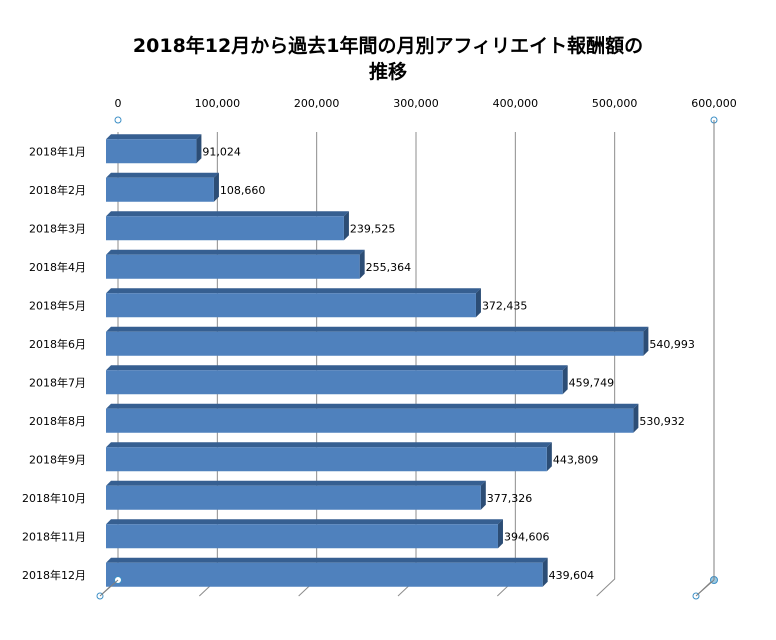 The height and width of the screenshot is (640, 776). What do you see at coordinates (672, 344) in the screenshot?
I see `data-label: 540,993` at bounding box center [672, 344].